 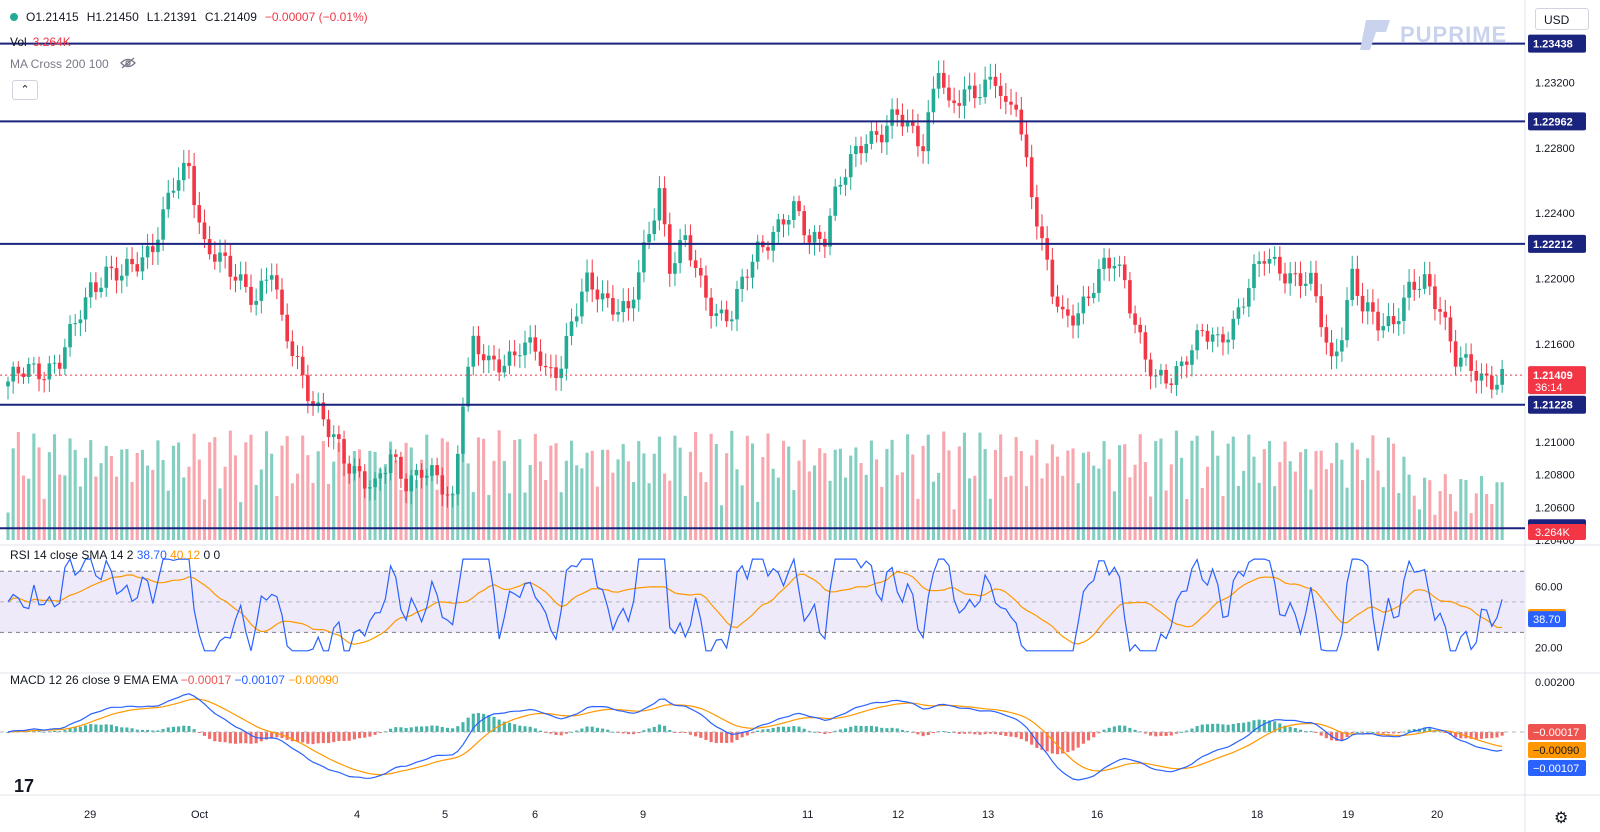 What do you see at coordinates (755, 737) in the screenshot?
I see `macd-line` at bounding box center [755, 737].